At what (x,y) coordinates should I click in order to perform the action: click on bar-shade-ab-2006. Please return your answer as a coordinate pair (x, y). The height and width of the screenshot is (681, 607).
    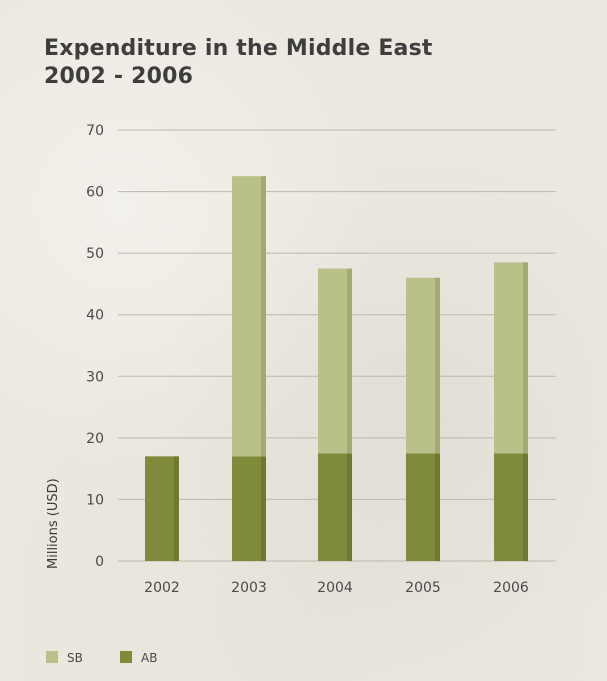
    Looking at the image, I should click on (525, 507).